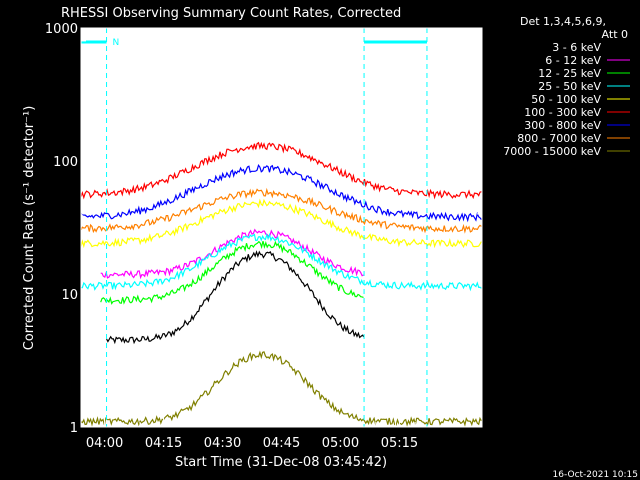 The width and height of the screenshot is (640, 480). I want to click on legend-label: 100 - 300 keV, so click(562, 112).